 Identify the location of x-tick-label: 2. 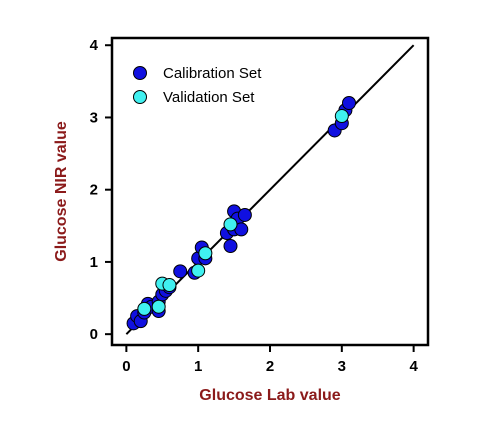
(270, 366).